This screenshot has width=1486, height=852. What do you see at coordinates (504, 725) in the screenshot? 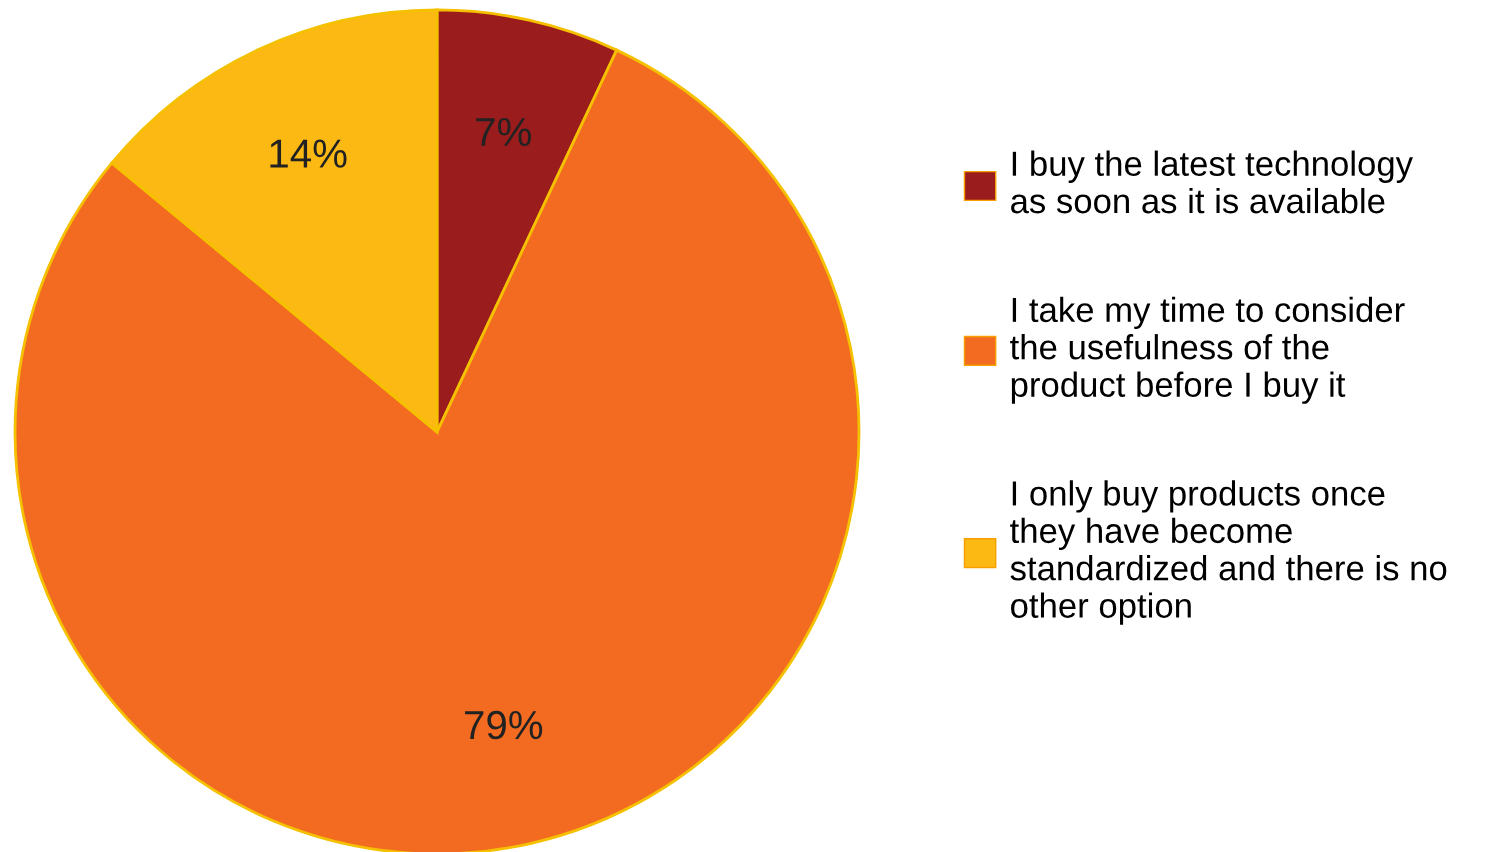
I see `data-label: 79%` at bounding box center [504, 725].